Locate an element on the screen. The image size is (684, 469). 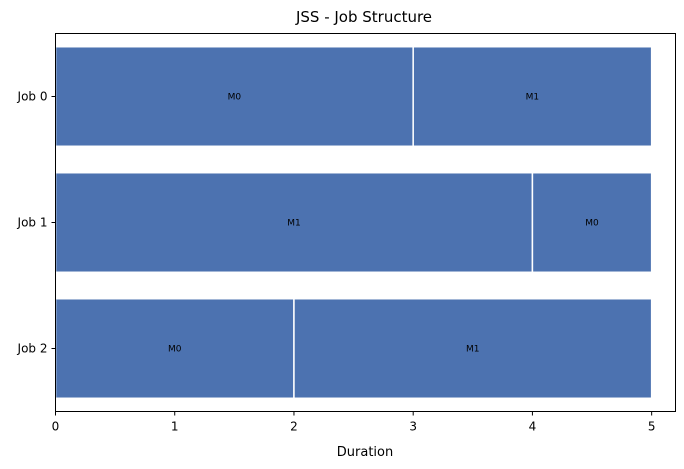
bar-job2-op1 is located at coordinates (473, 348).